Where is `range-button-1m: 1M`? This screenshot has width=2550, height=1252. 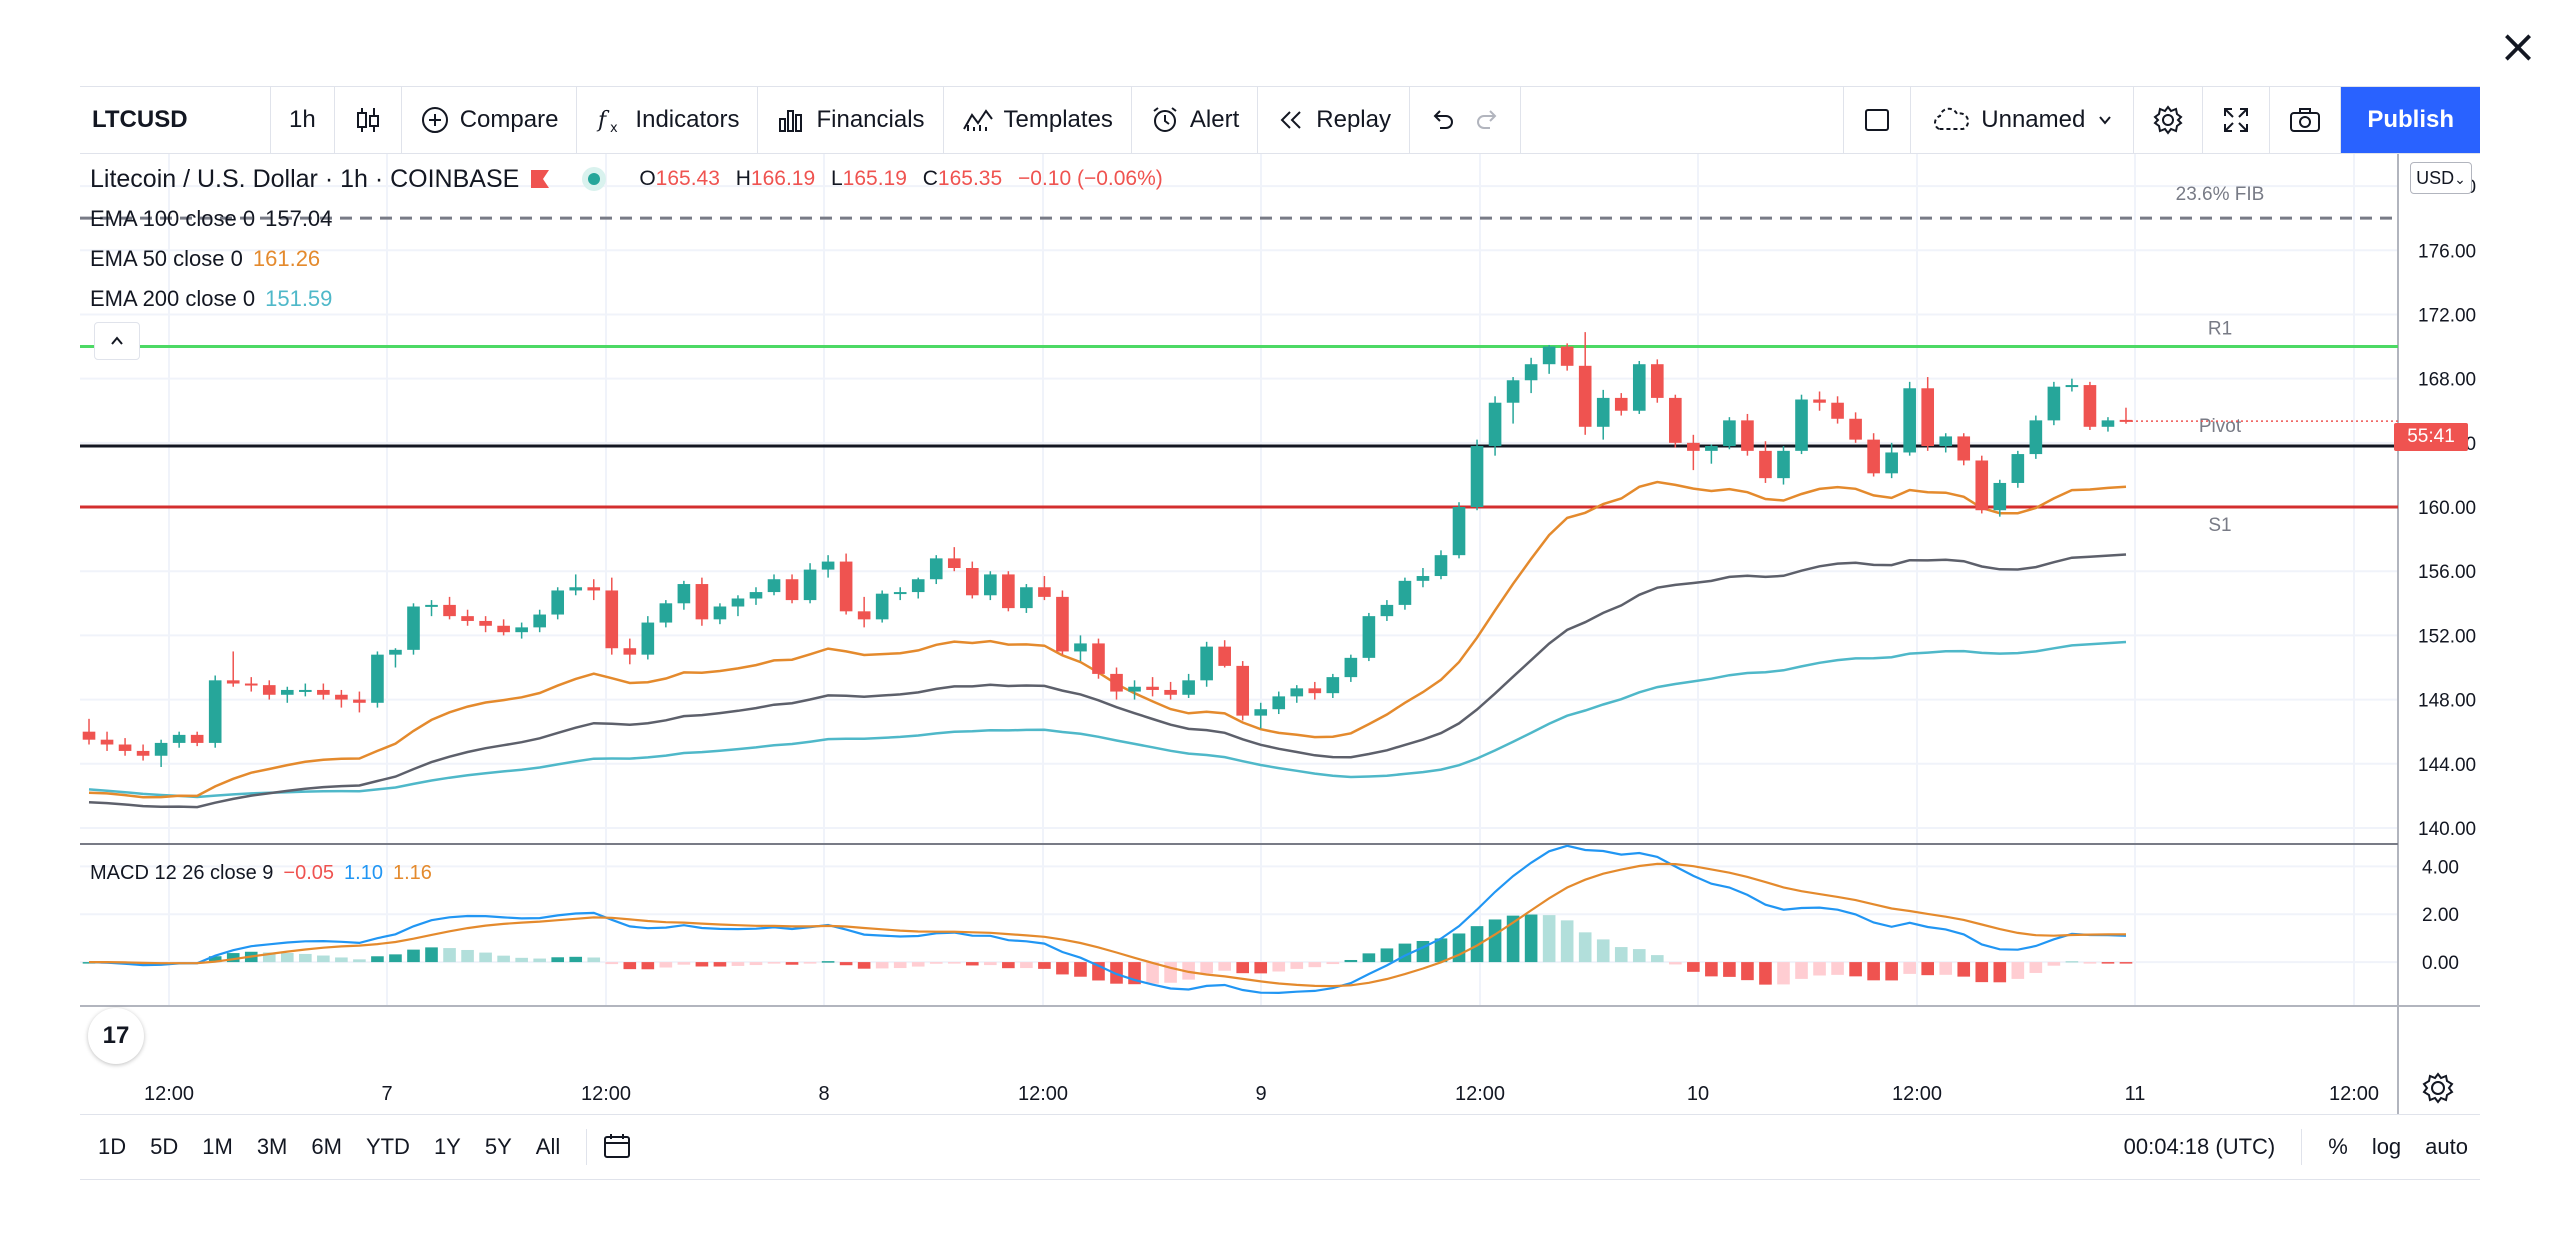 range-button-1m: 1M is located at coordinates (217, 1146).